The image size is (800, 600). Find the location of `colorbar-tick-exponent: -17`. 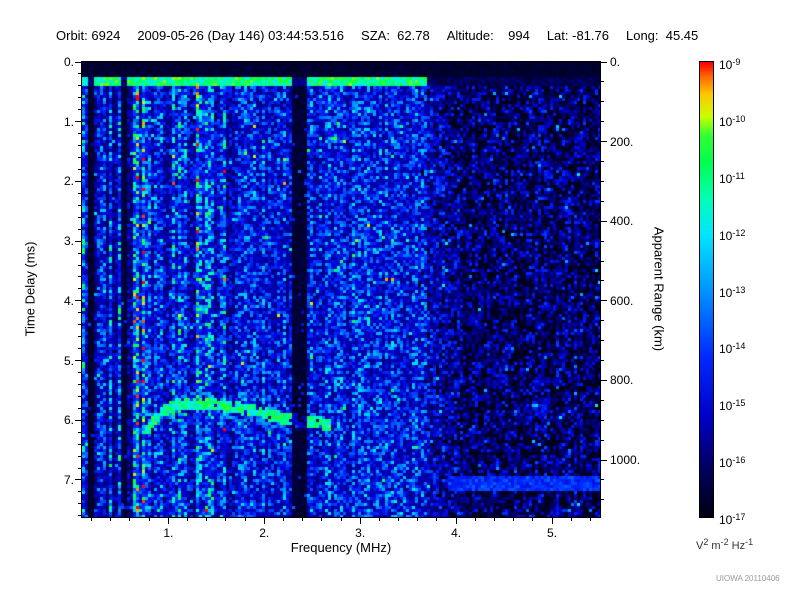

colorbar-tick-exponent: -17 is located at coordinates (739, 517).